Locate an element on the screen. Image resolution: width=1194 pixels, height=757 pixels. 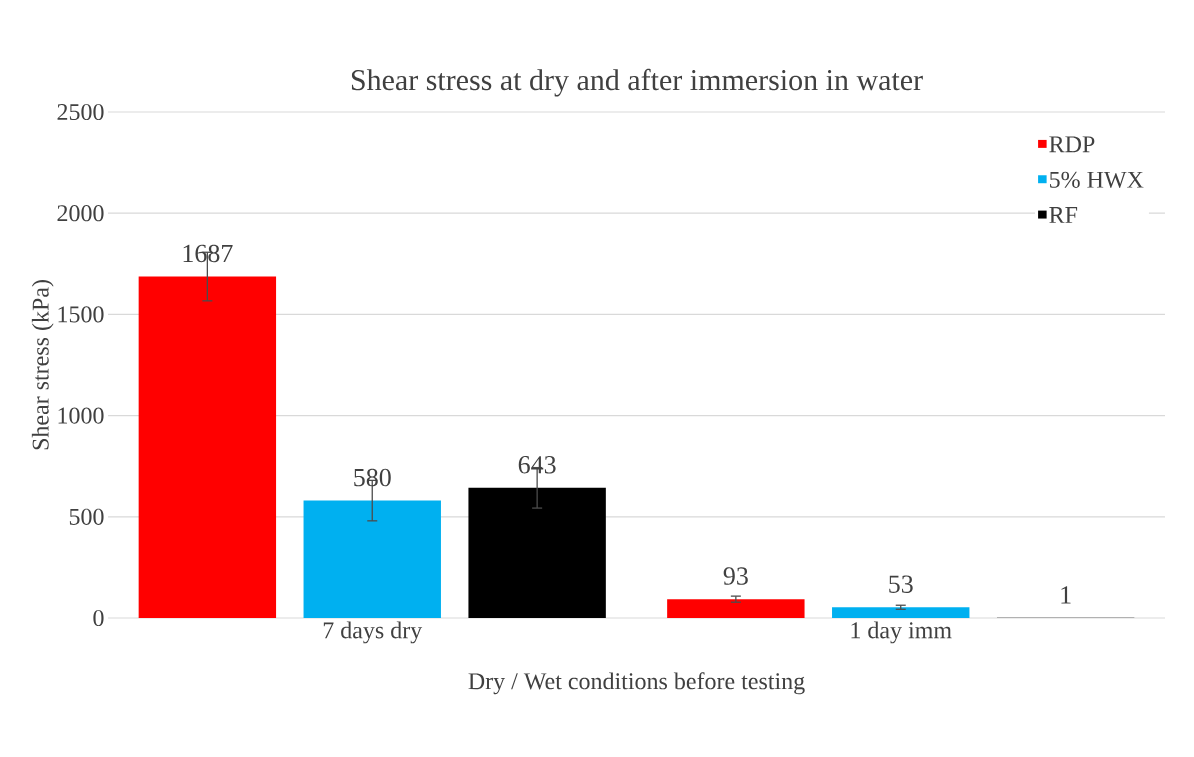
data-label: 643 is located at coordinates (537, 465).